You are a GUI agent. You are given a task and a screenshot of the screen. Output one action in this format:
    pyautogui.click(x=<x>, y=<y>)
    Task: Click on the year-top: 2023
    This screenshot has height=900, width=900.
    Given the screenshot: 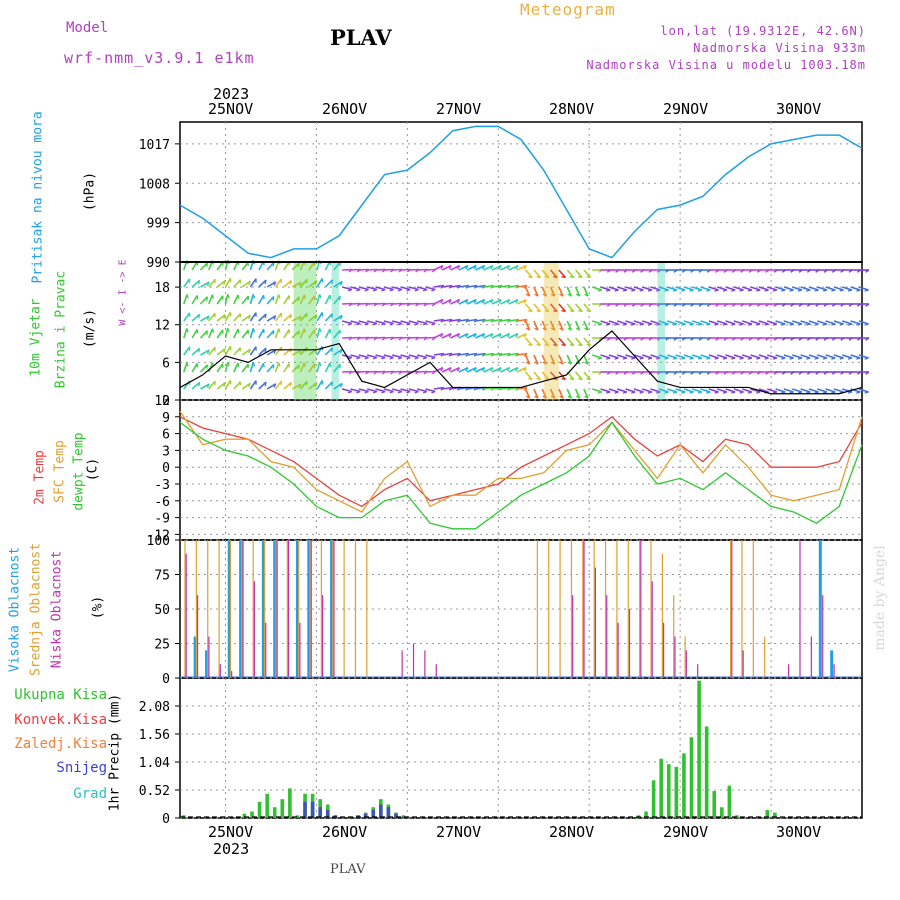 What is the action you would take?
    pyautogui.click(x=231, y=94)
    